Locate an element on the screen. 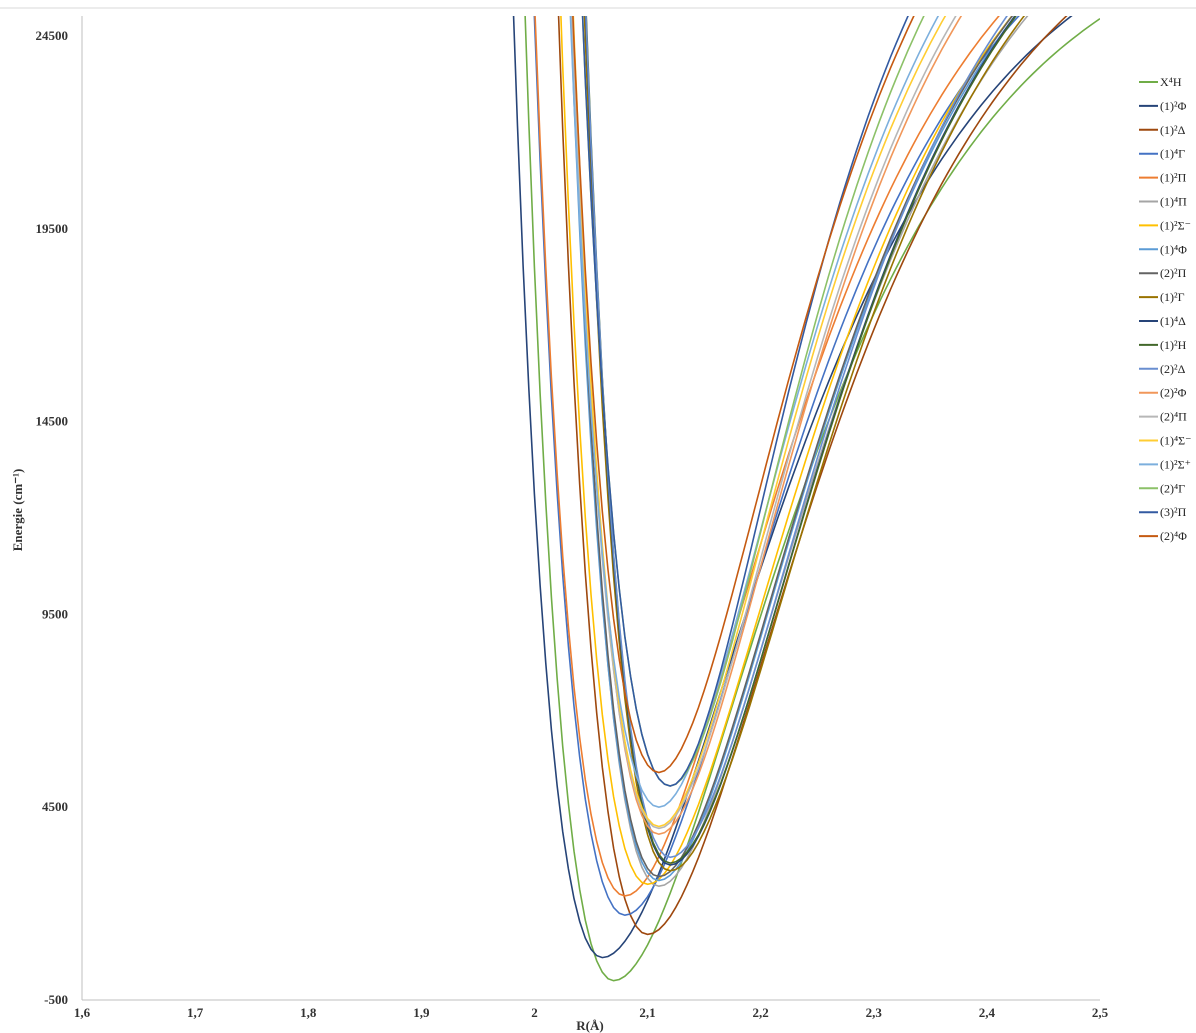 The height and width of the screenshot is (1033, 1196). y-tick-label: 9500 is located at coordinates (55, 613).